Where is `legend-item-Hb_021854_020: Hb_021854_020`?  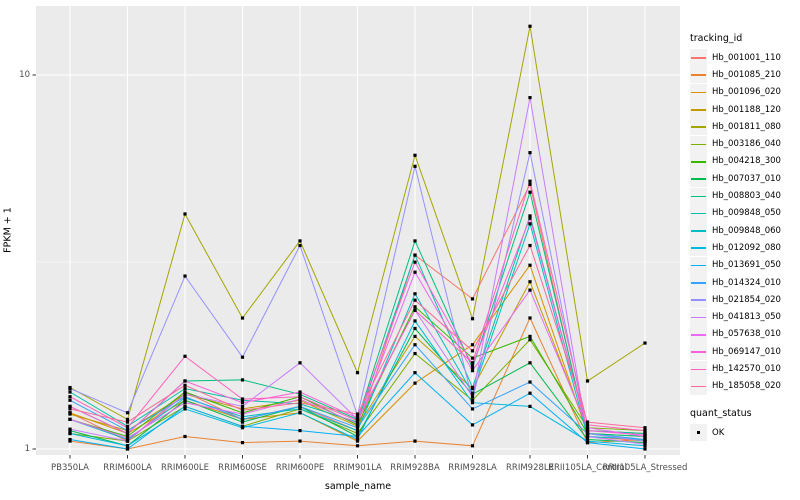 legend-item-Hb_021854_020: Hb_021854_020 is located at coordinates (735, 300).